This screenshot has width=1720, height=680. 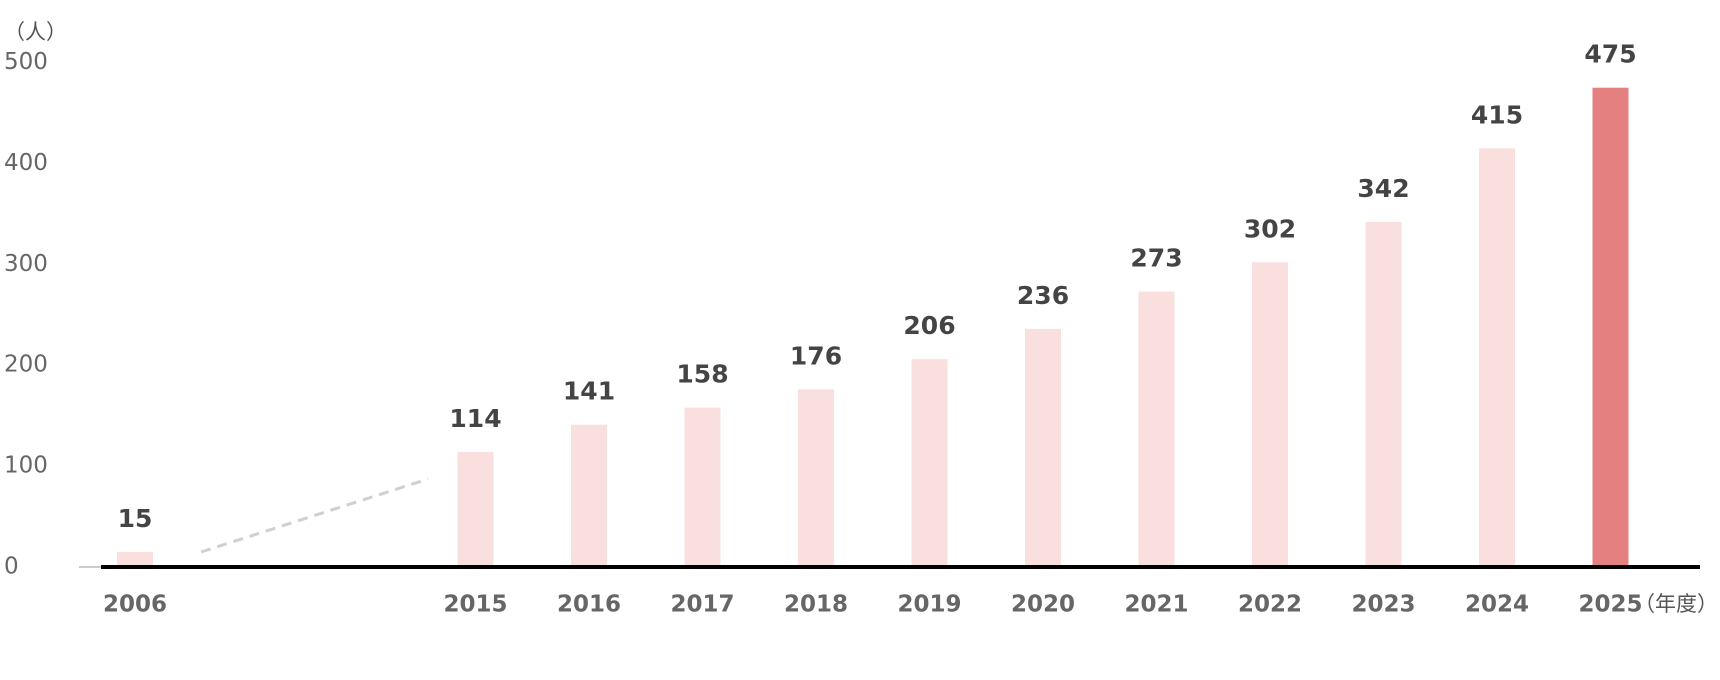 What do you see at coordinates (1270, 605) in the screenshot?
I see `x-tick-label: 2022` at bounding box center [1270, 605].